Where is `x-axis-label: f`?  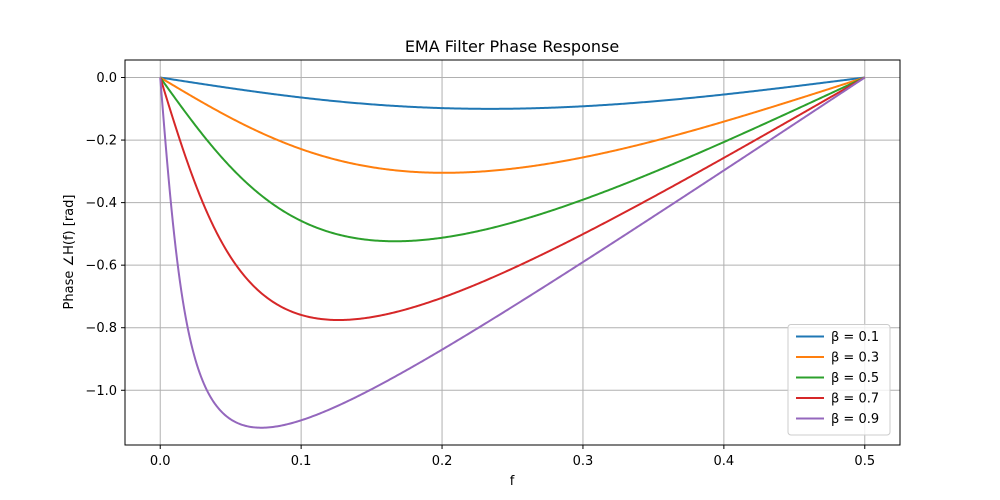
x-axis-label: f is located at coordinates (512, 481).